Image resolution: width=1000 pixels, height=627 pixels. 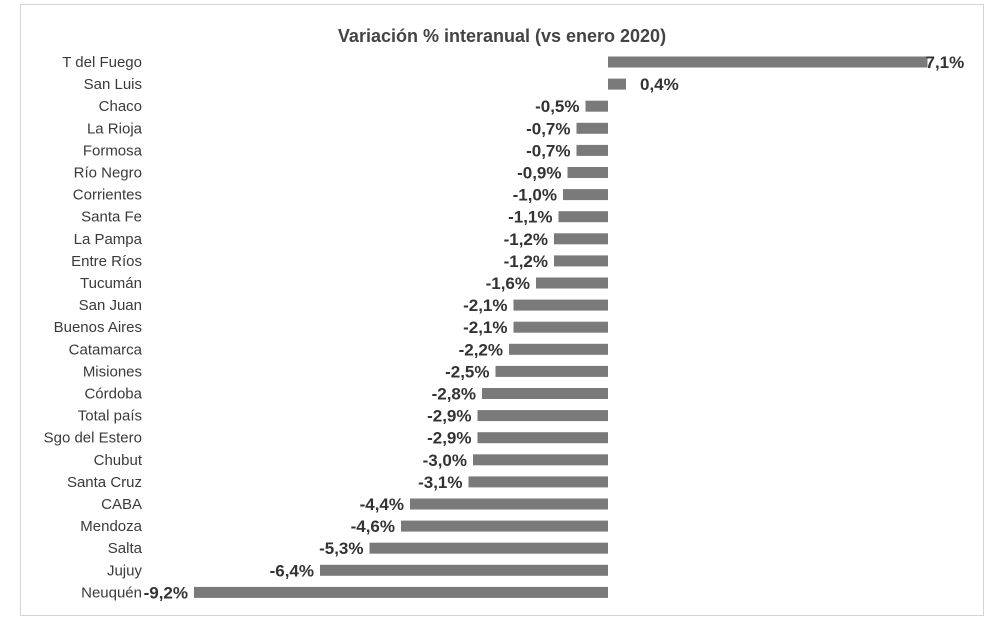 What do you see at coordinates (166, 592) in the screenshot?
I see `value-label: -9,2%` at bounding box center [166, 592].